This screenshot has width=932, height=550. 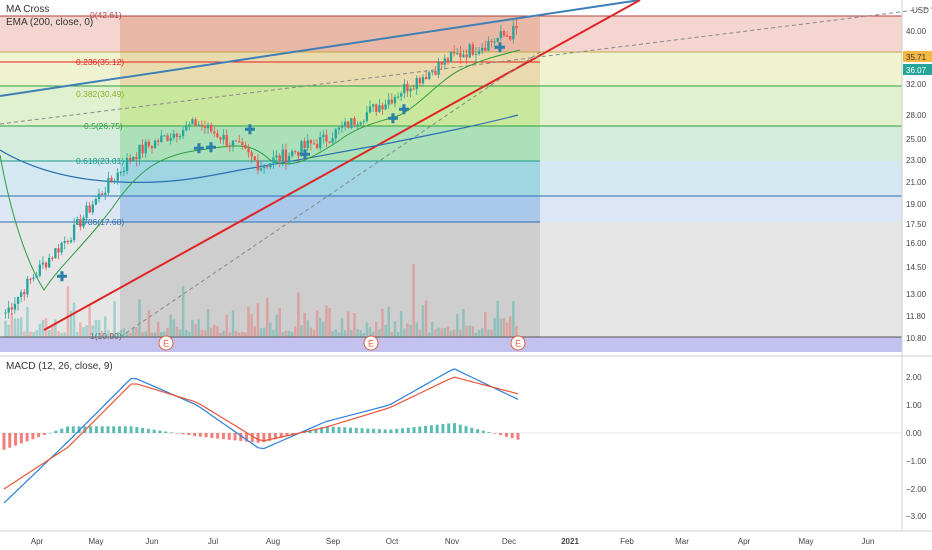 What do you see at coordinates (916, 57) in the screenshot?
I see `price-badge-upper-text: 35.71` at bounding box center [916, 57].